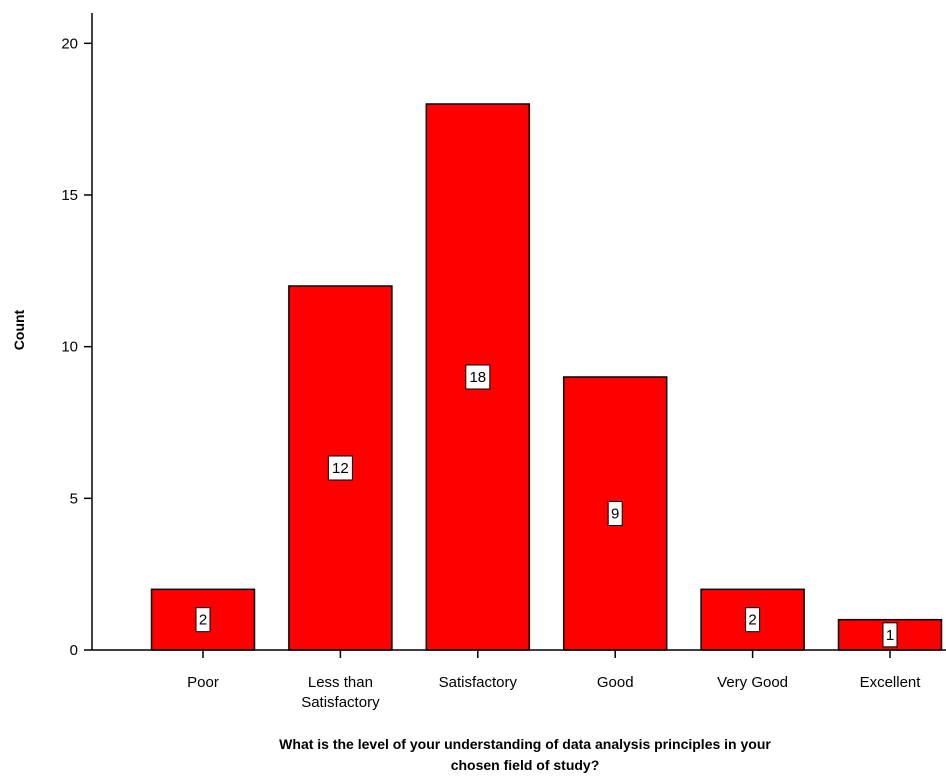  Describe the element at coordinates (69, 347) in the screenshot. I see `y-tick-label: 10` at that location.